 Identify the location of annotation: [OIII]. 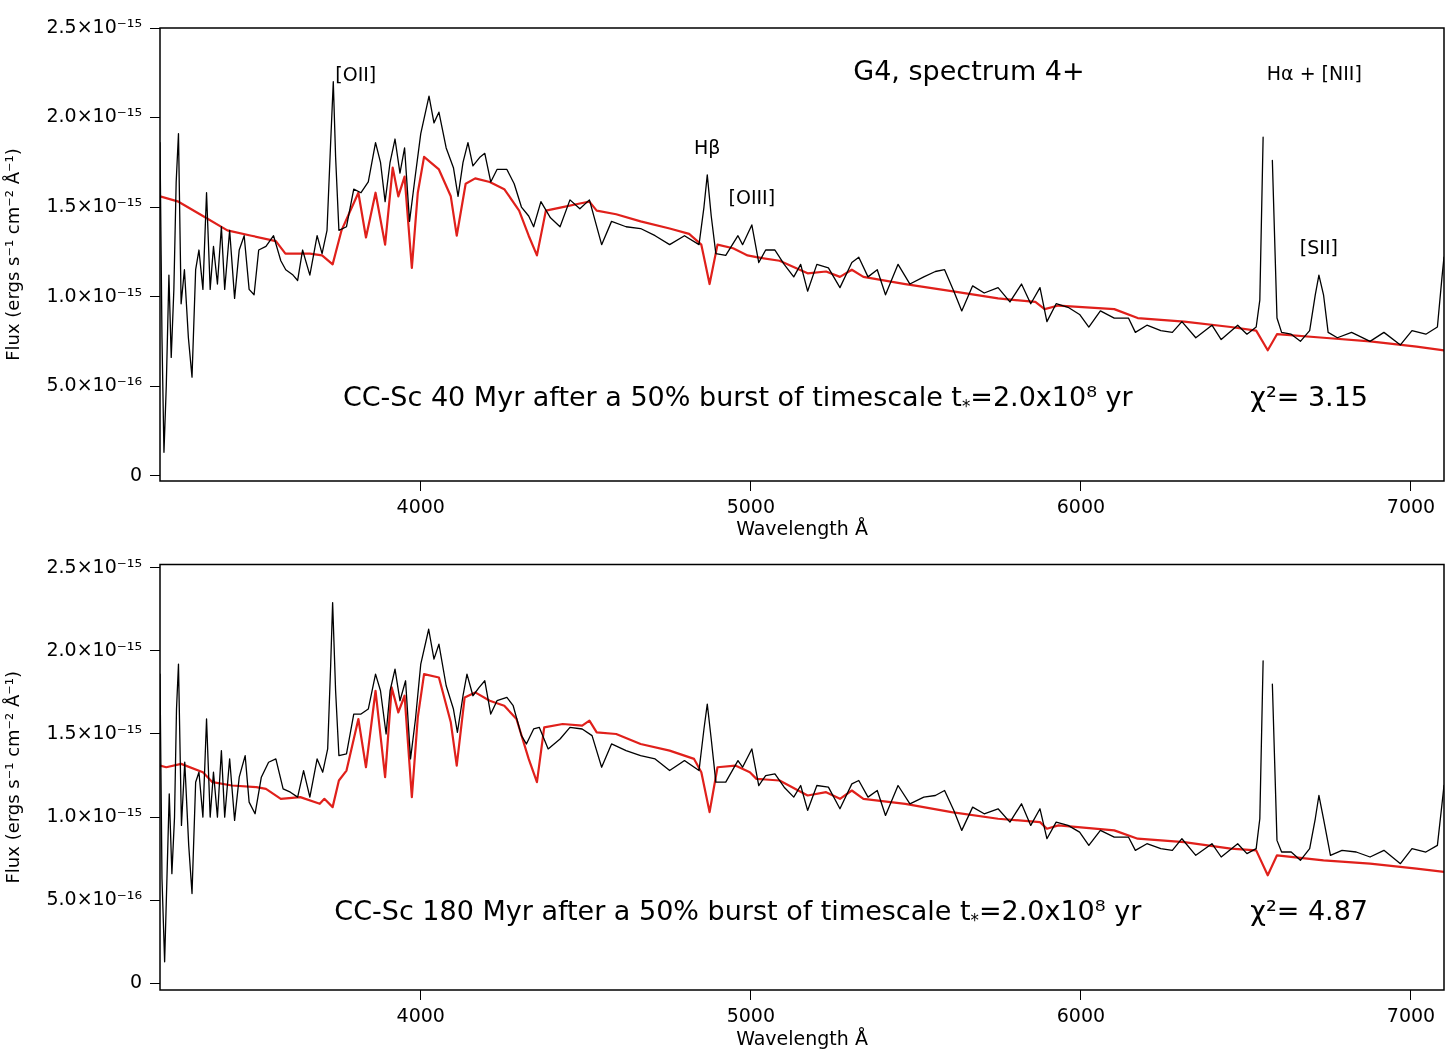
(752, 196).